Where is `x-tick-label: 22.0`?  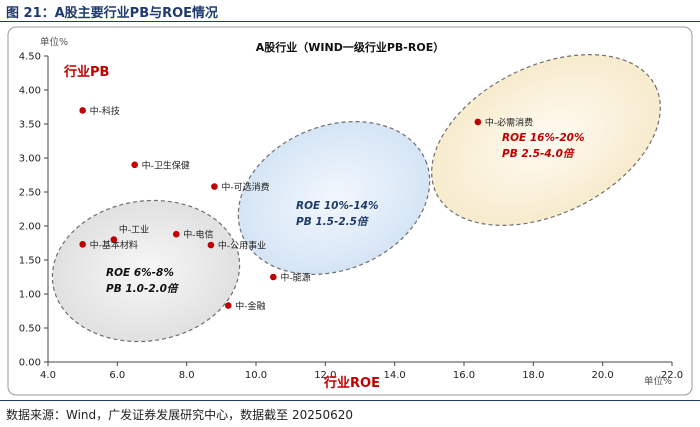
x-tick-label: 22.0 is located at coordinates (672, 375).